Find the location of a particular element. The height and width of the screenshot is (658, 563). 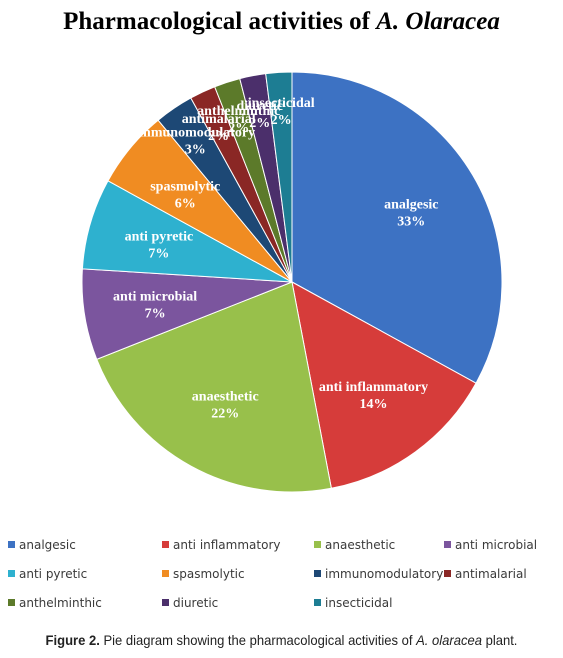

pie-label-name: diuretic is located at coordinates (260, 106).